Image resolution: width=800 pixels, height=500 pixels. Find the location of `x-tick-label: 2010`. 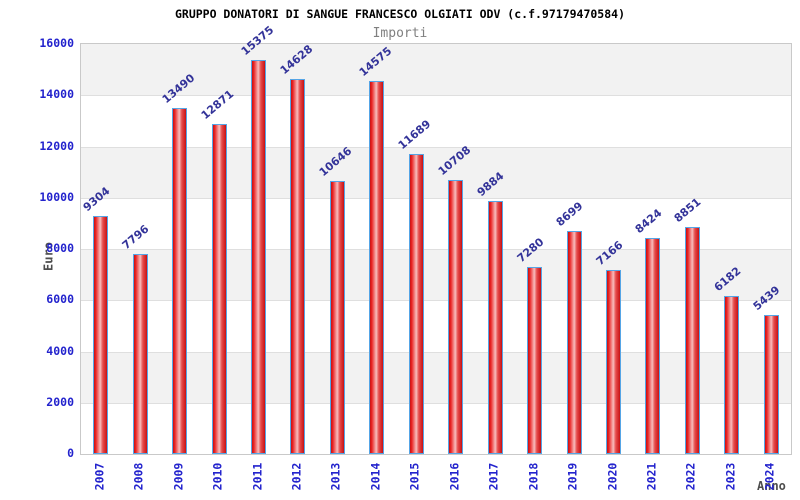

x-tick-label: 2010 is located at coordinates (217, 476).